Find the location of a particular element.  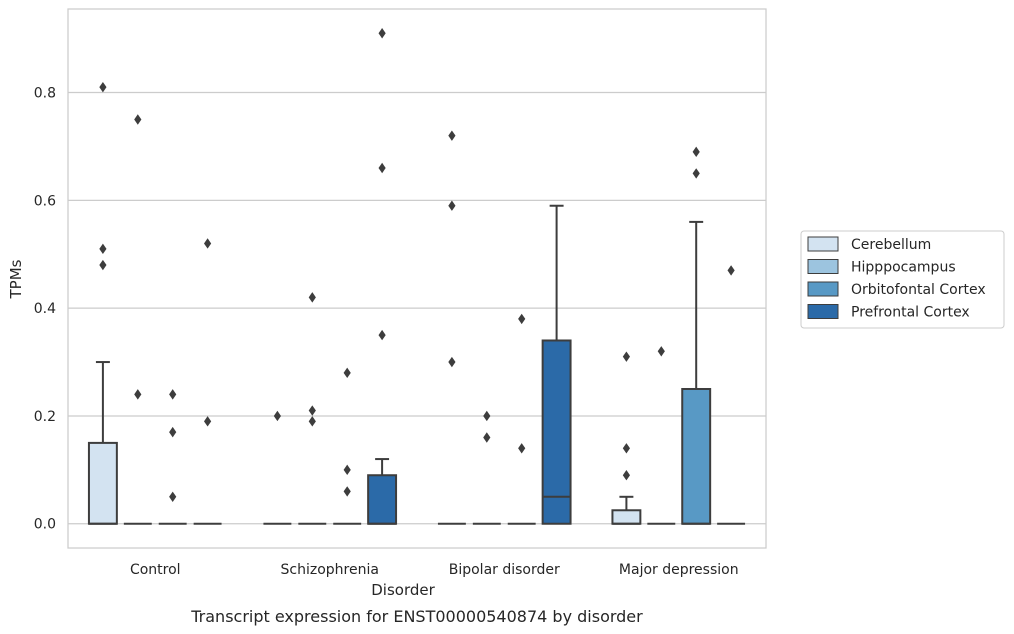

y-tick-label: 0.6 is located at coordinates (45, 201).